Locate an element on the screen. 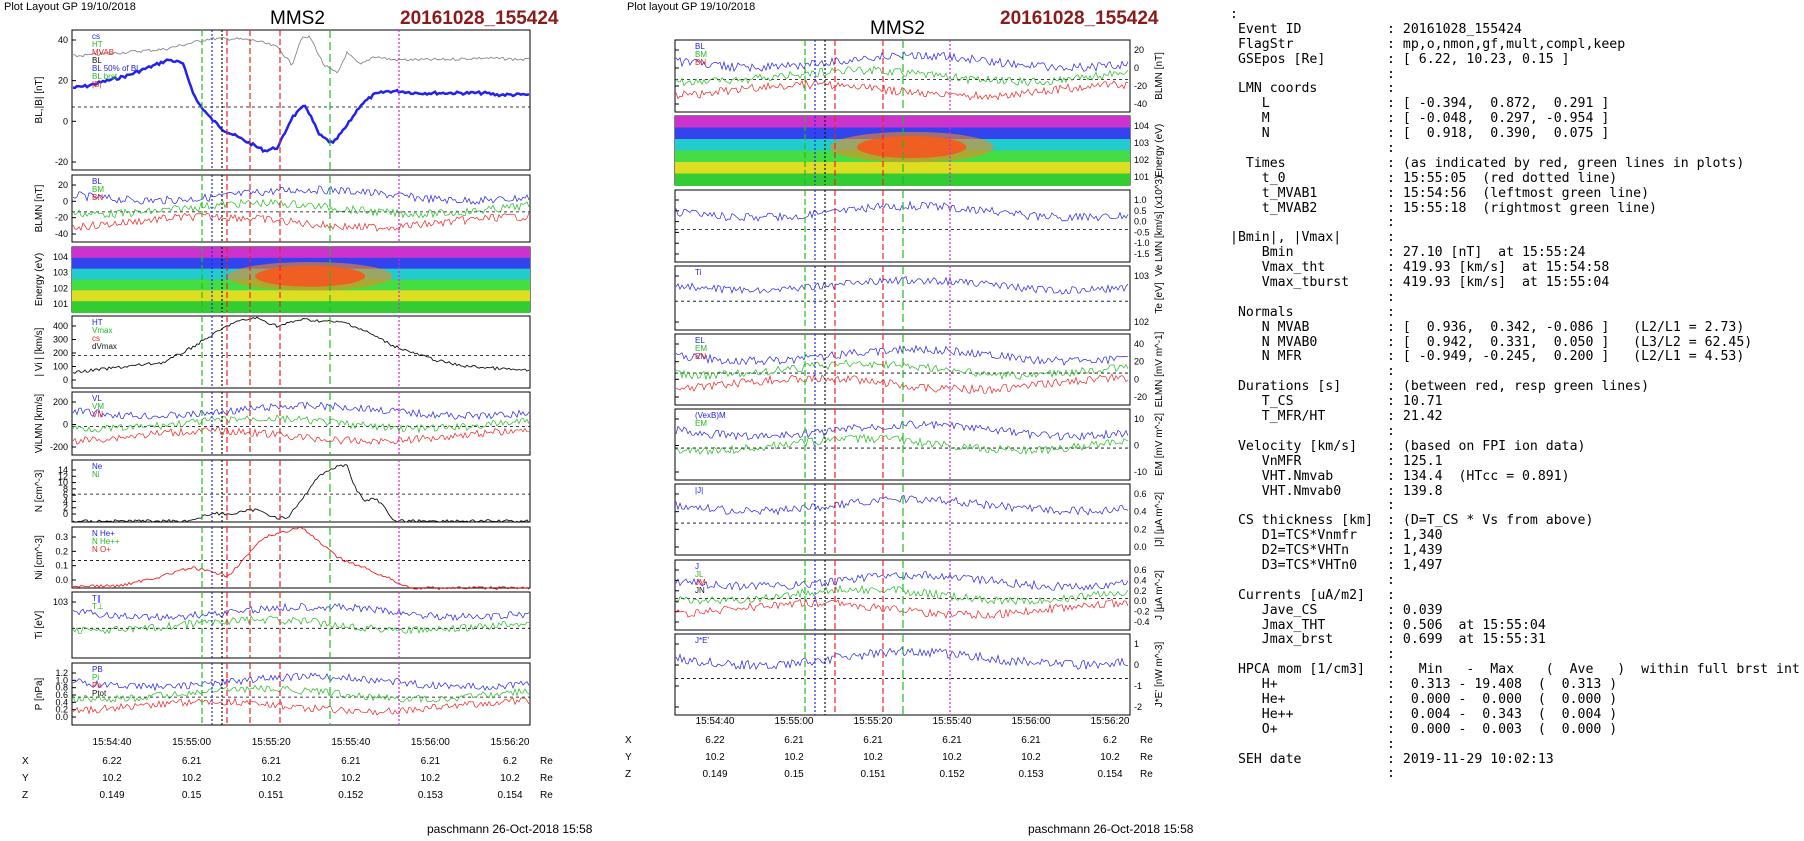 The height and width of the screenshot is (841, 1804). legend-entry: PB is located at coordinates (97, 669).